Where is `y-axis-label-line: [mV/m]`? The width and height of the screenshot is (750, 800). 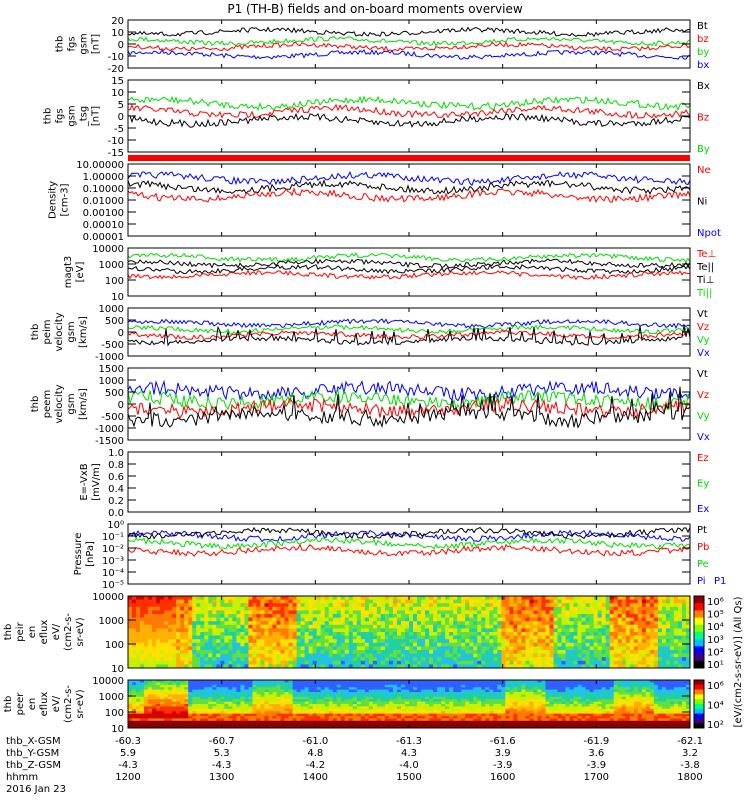 y-axis-label-line: [mV/m] is located at coordinates (96, 482).